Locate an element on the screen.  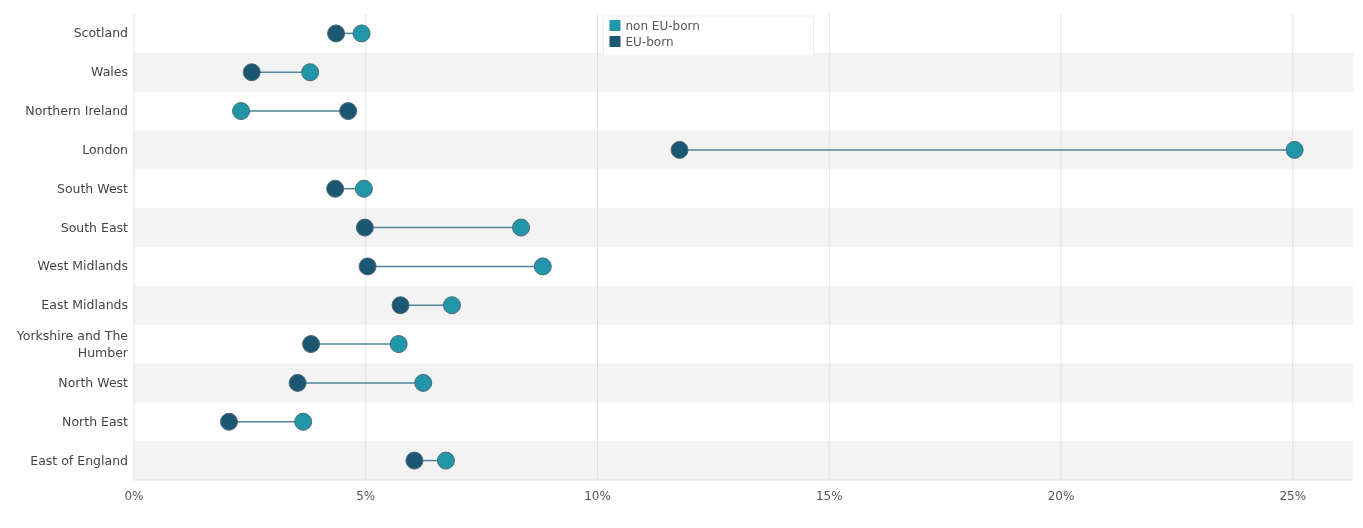
y-tick-label: West Midlands is located at coordinates (82, 266).